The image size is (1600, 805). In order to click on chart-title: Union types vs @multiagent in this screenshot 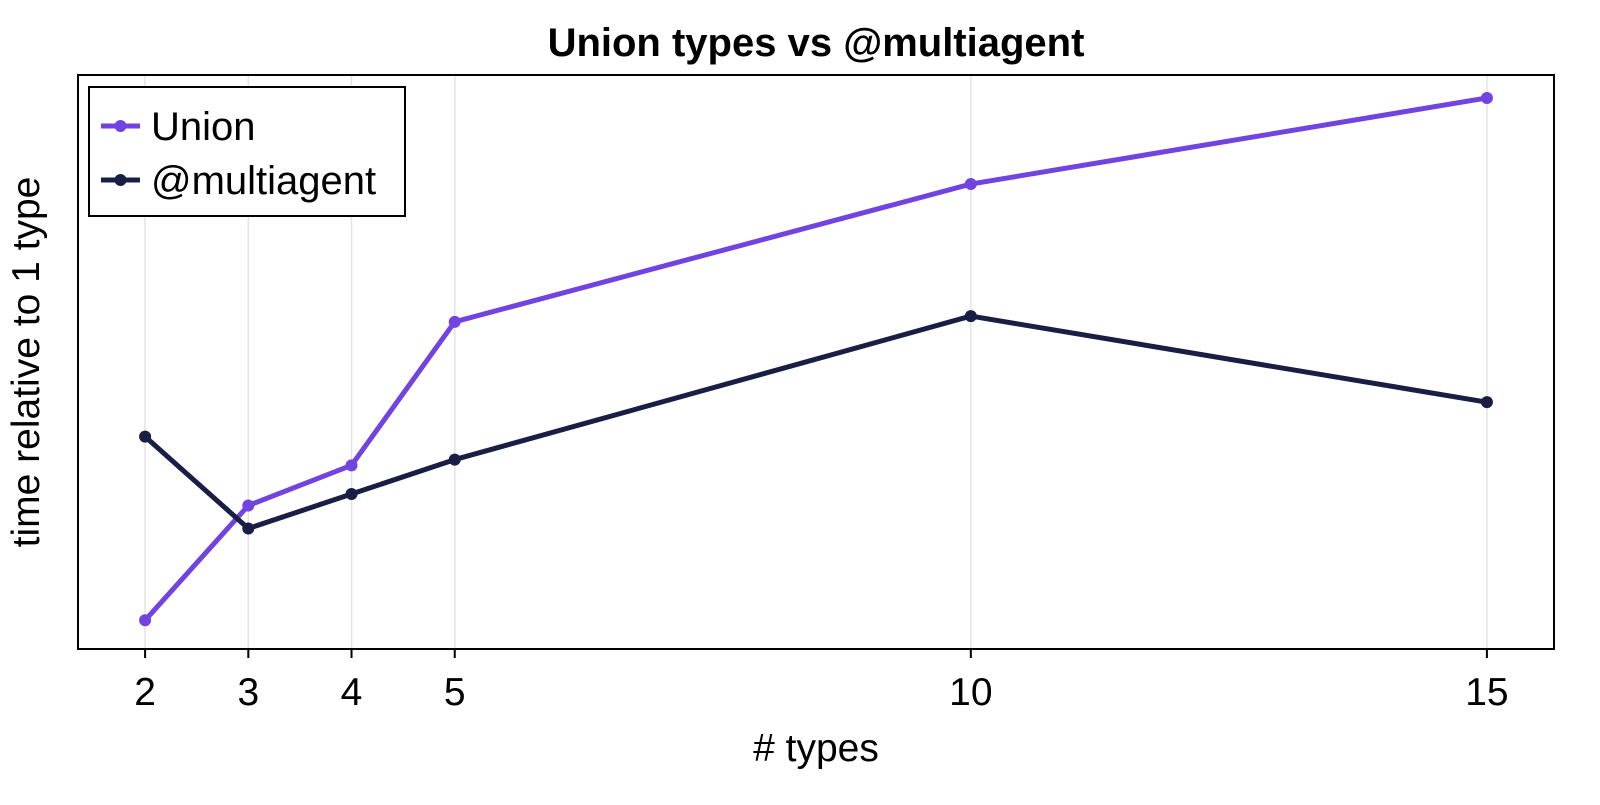, I will do `click(816, 43)`.